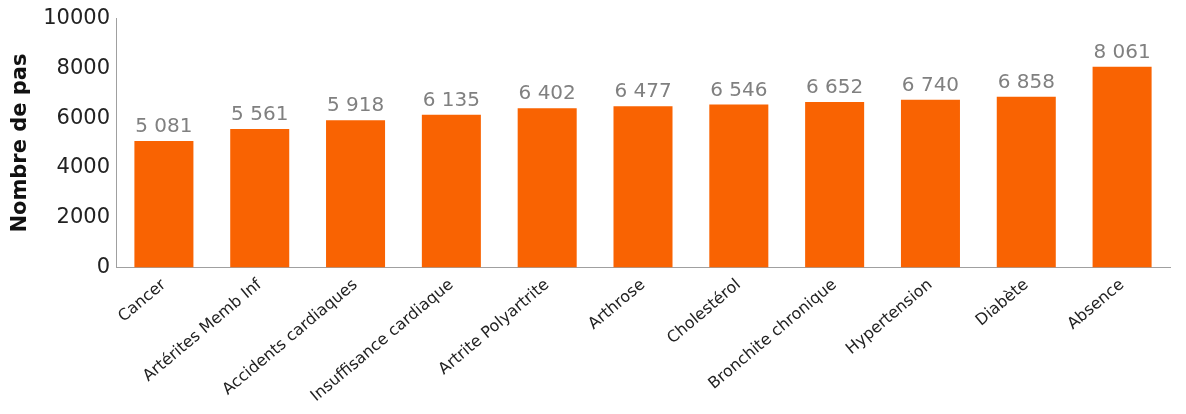  What do you see at coordinates (355, 104) in the screenshot?
I see `data-label: 5 918` at bounding box center [355, 104].